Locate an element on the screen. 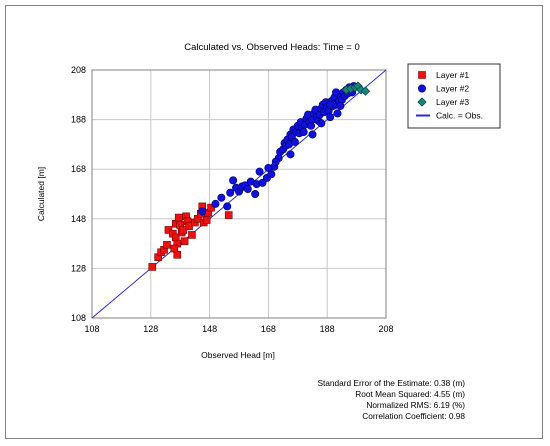 This screenshot has height=446, width=550. correlation-coefficient-text: Correlation Coefficient: 0.98 is located at coordinates (413, 416).